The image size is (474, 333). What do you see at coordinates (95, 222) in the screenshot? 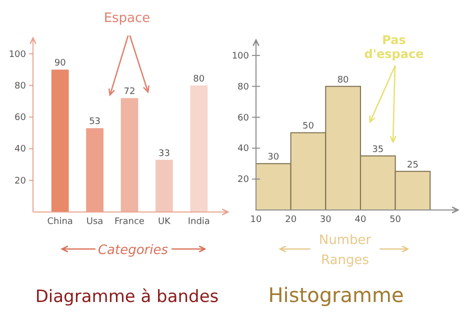
I see `x-tick-label: Usa` at bounding box center [95, 222].